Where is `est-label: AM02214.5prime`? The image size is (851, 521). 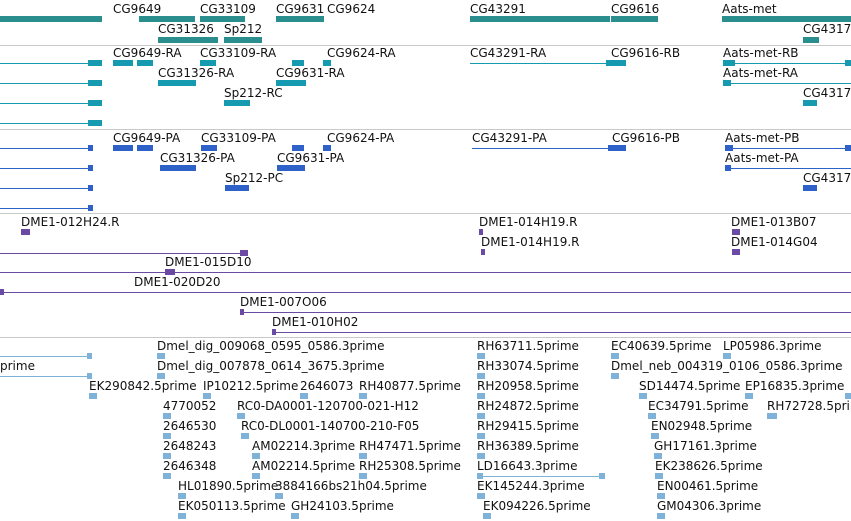 est-label: AM02214.5prime is located at coordinates (304, 466).